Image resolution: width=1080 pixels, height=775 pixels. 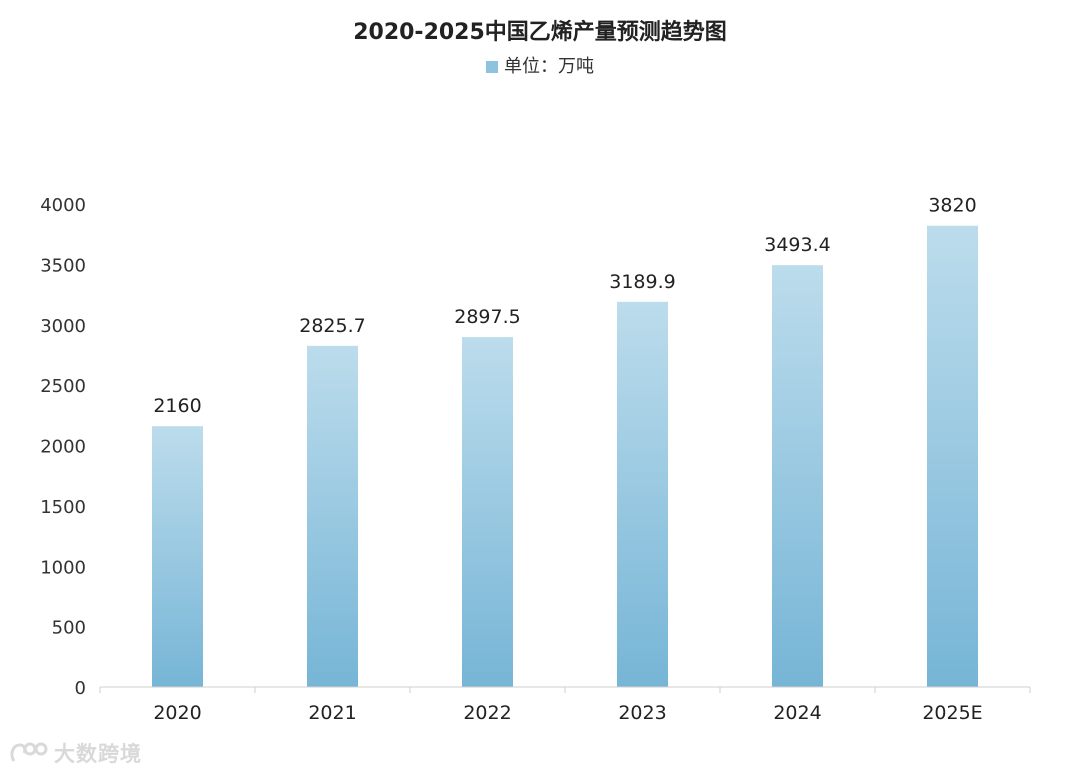 I want to click on x-tick-label: 2025E, so click(x=952, y=713).